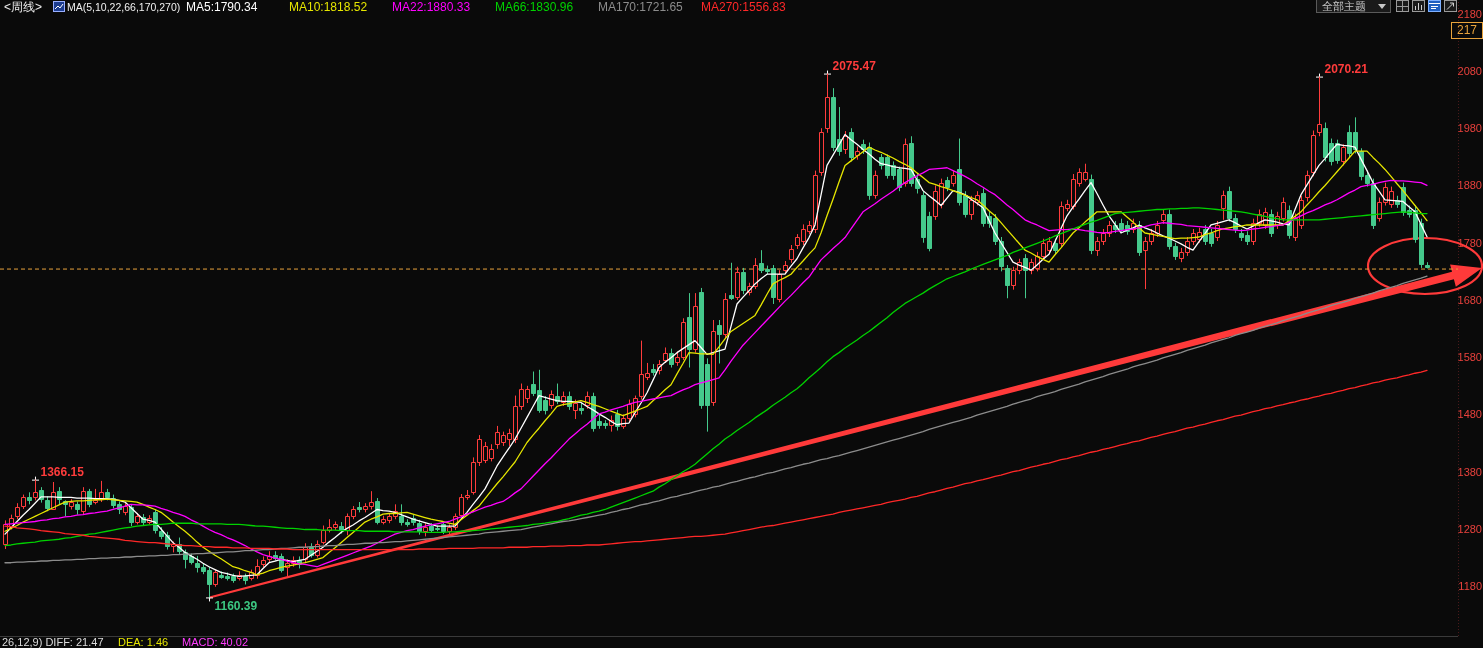  I want to click on text: MA10:1818.52, so click(328, 7).